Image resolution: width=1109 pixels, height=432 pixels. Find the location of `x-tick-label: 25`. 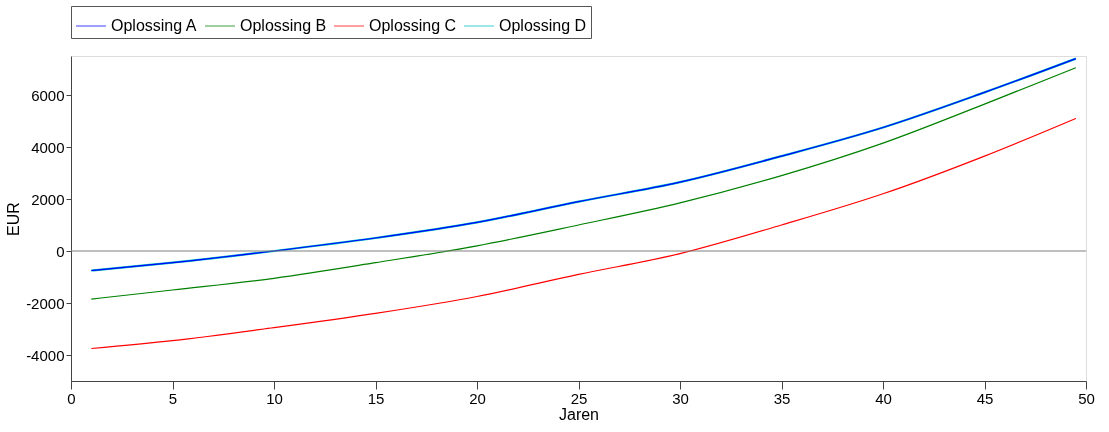

x-tick-label: 25 is located at coordinates (579, 398).